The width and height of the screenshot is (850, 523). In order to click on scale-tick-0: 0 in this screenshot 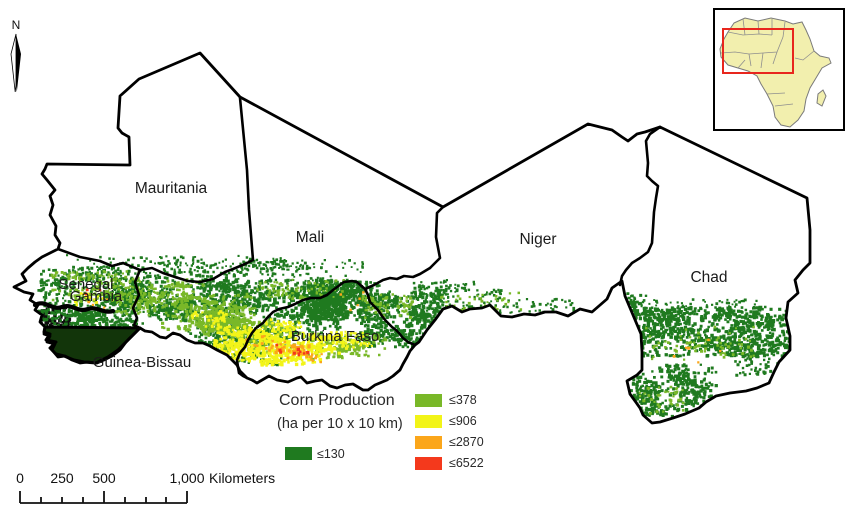, I will do `click(20, 478)`.